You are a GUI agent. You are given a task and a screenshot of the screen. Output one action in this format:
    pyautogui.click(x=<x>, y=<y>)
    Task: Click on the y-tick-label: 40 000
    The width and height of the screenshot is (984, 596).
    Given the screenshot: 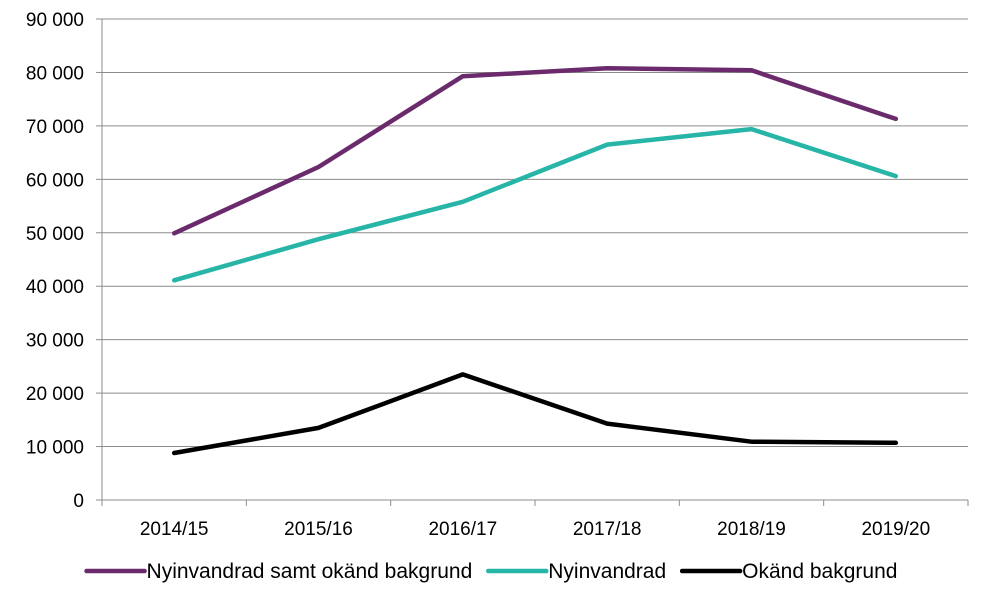 What is the action you would take?
    pyautogui.click(x=55, y=287)
    